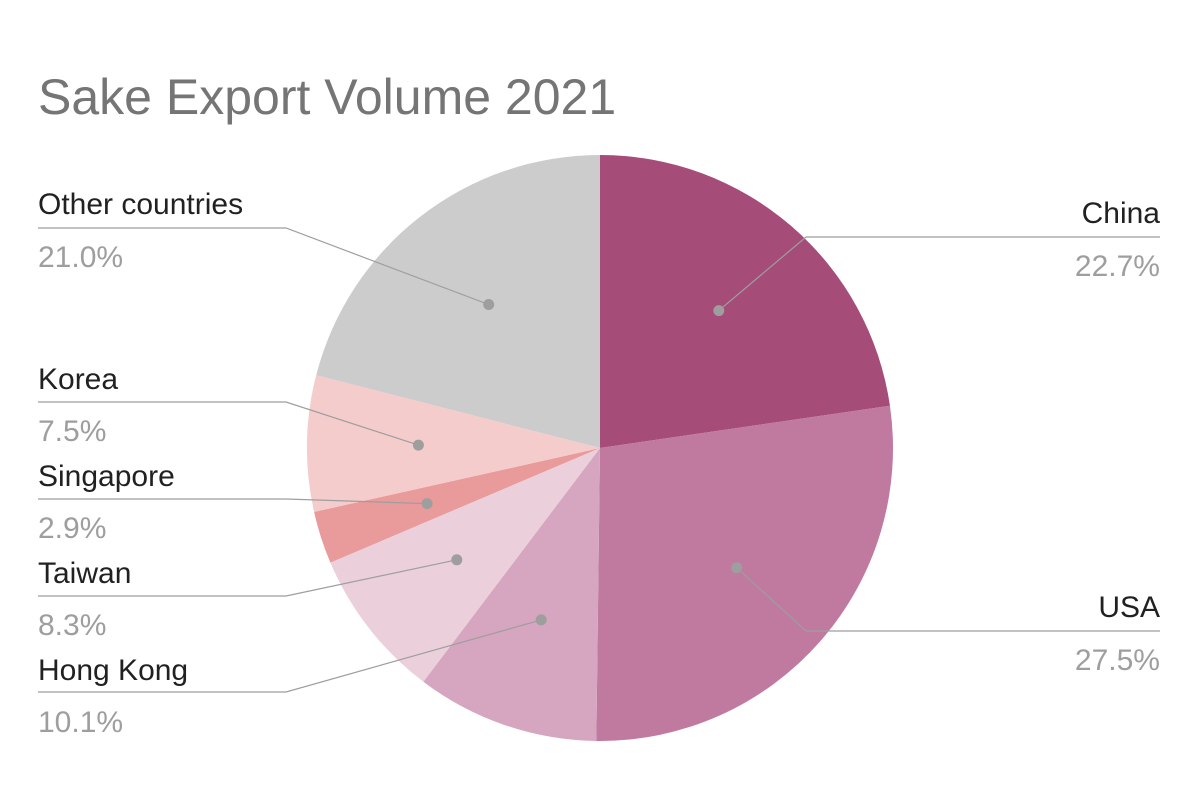 This screenshot has width=1200, height=805. I want to click on leader-dot-hong-kong, so click(541, 620).